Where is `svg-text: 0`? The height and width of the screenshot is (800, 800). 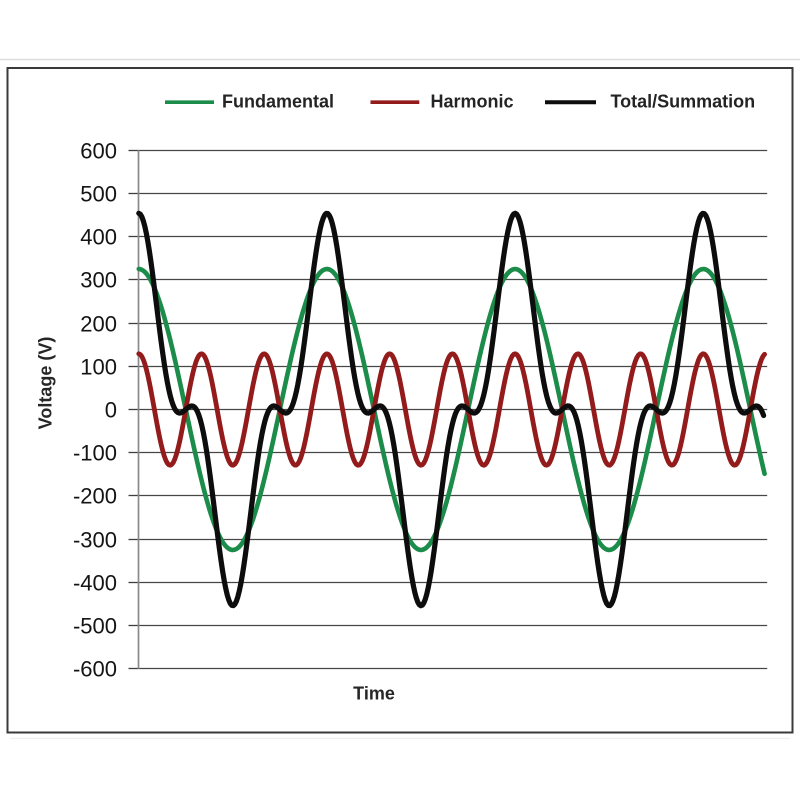 svg-text: 0 is located at coordinates (111, 410).